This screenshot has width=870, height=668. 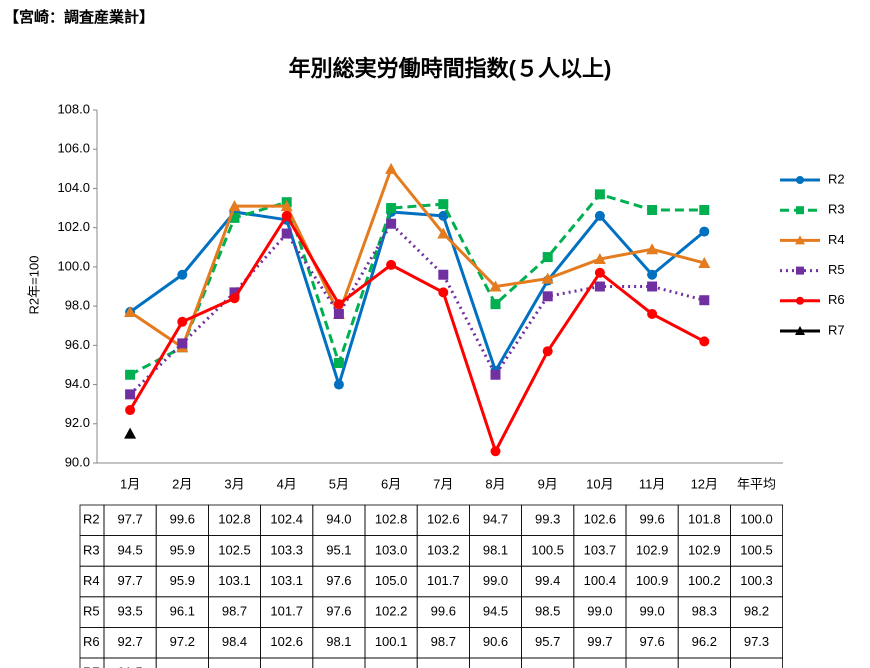 I want to click on table-value: 102.8, so click(x=234, y=519).